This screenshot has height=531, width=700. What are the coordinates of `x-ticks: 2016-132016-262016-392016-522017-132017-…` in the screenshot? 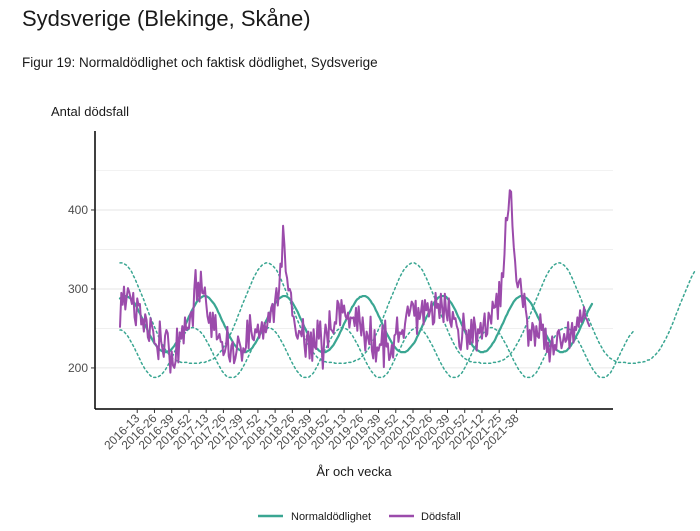 It's located at (311, 430).